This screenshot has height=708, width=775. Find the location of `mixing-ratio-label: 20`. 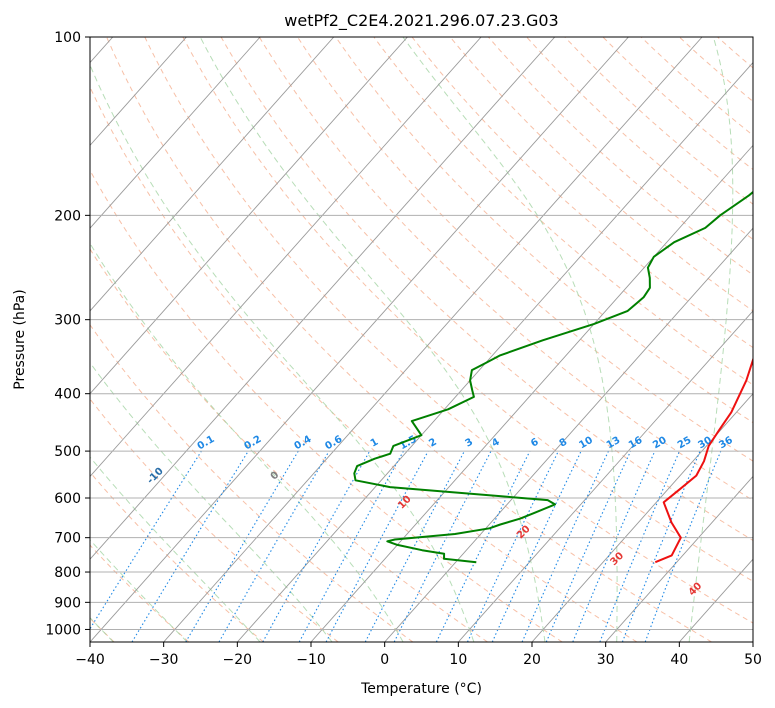

mixing-ratio-label: 20 is located at coordinates (660, 443).